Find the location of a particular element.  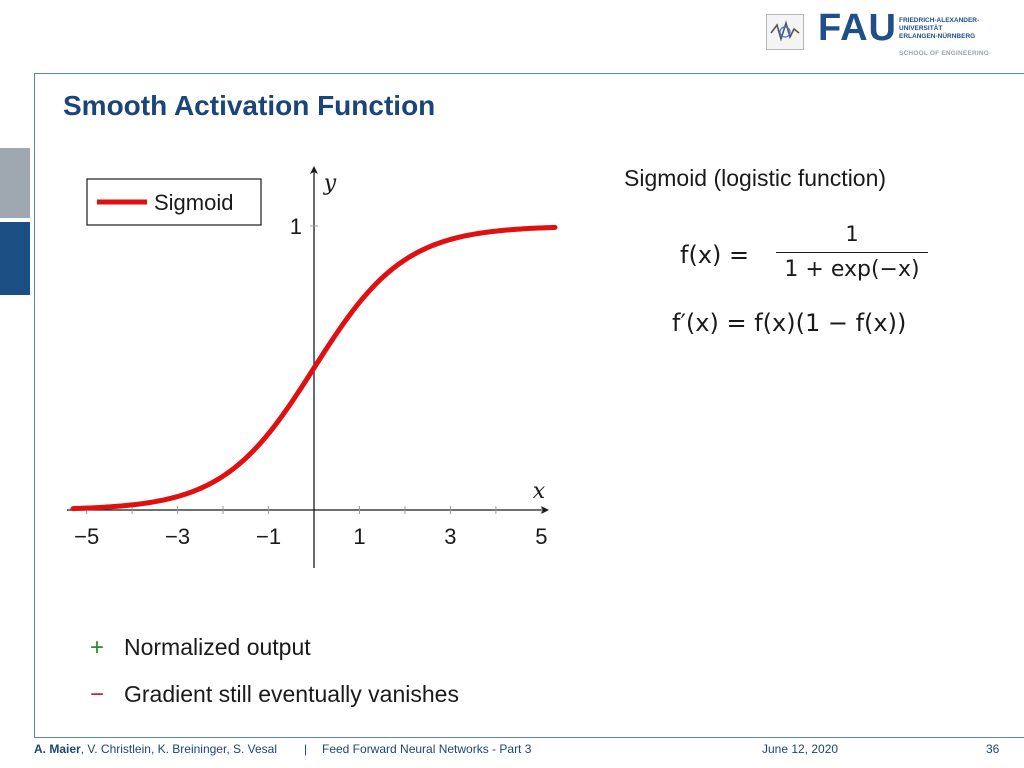

school-name: SCHOOL OF ENGINEERING is located at coordinates (944, 53).